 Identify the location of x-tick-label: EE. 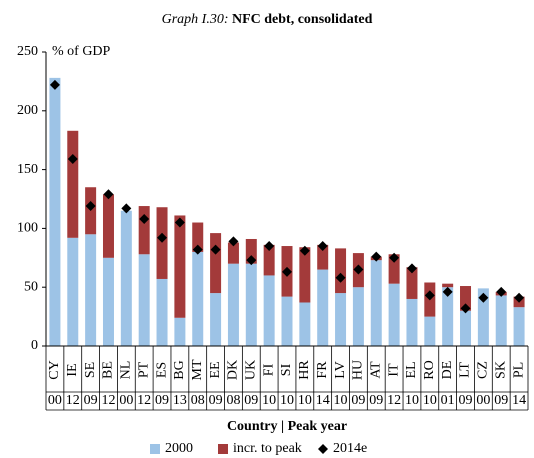
(215, 369).